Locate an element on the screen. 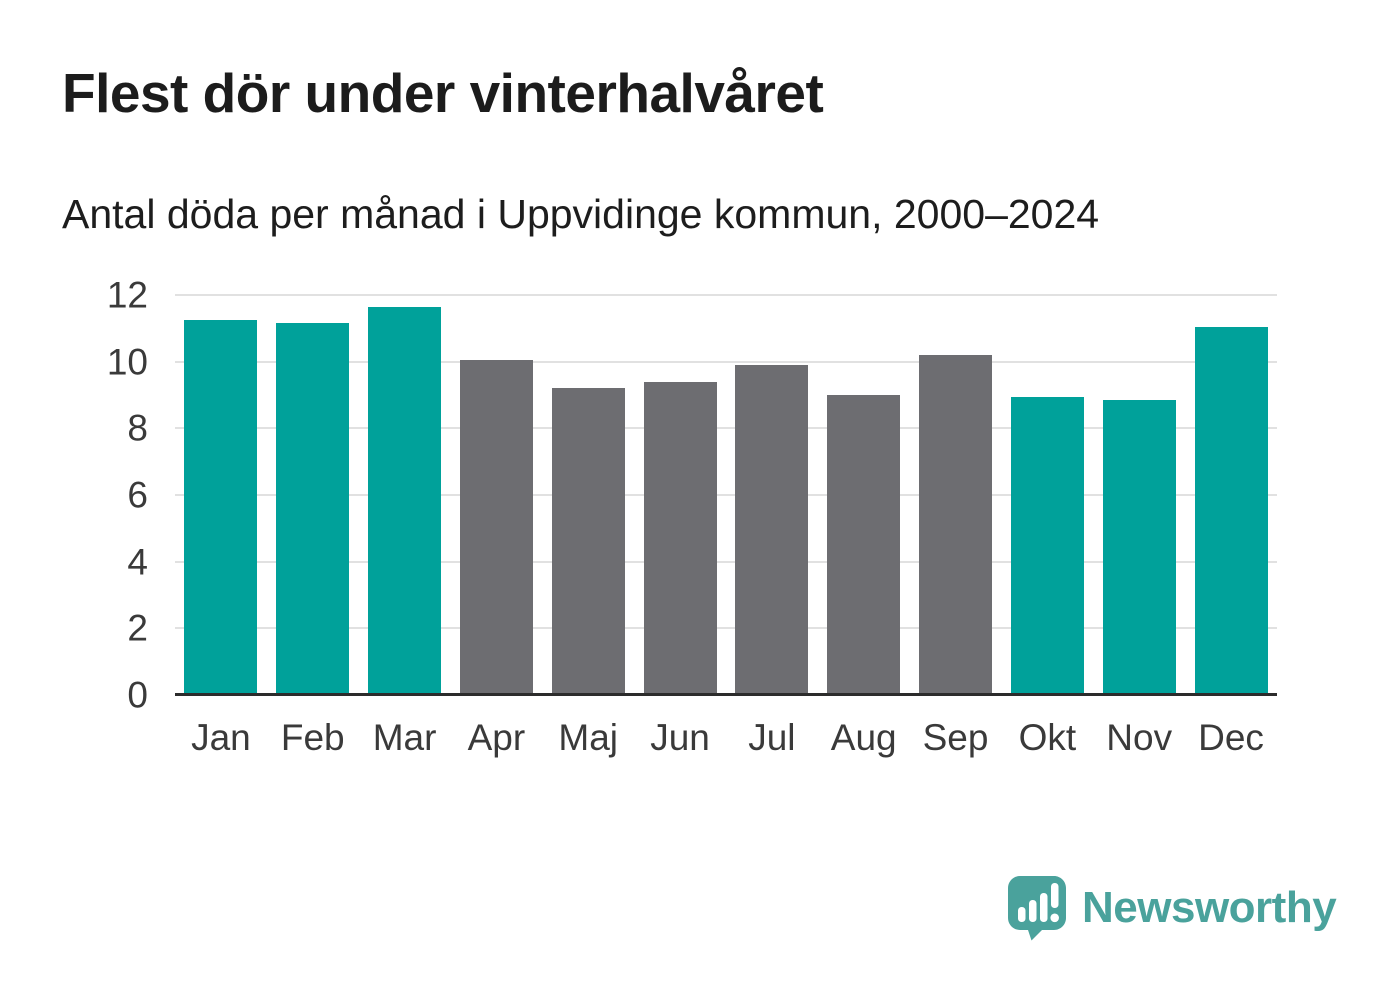 The image size is (1382, 999). bar-band-aug is located at coordinates (864, 495).